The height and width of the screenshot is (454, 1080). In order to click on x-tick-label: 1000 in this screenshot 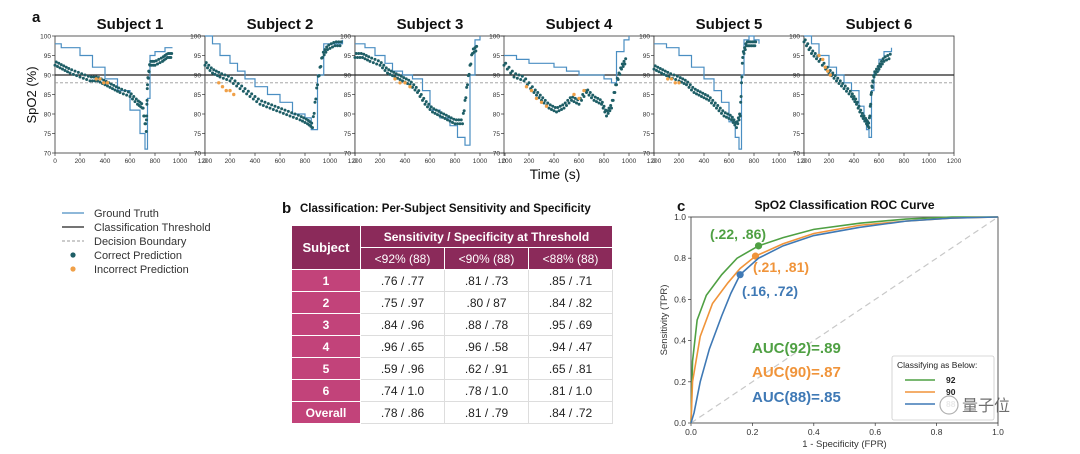, I will do `click(929, 161)`.